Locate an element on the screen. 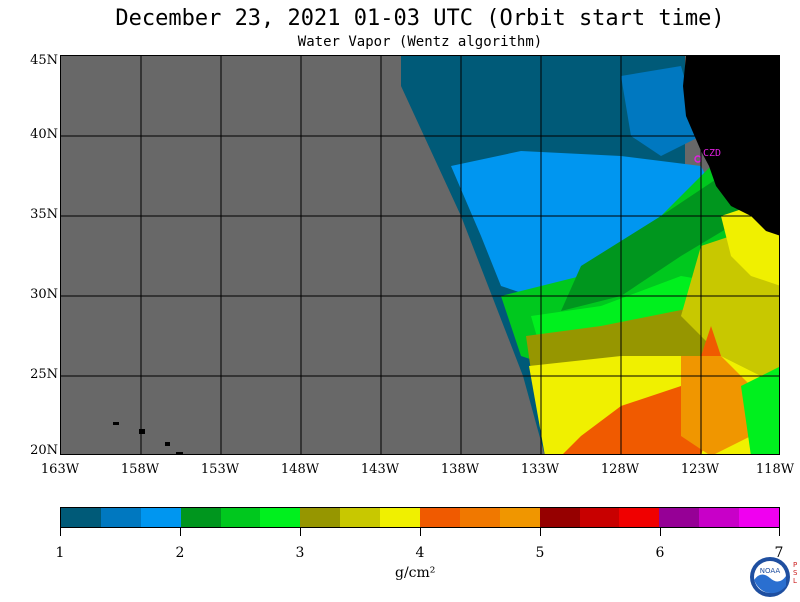  lon-label-153w: 153W is located at coordinates (220, 469).